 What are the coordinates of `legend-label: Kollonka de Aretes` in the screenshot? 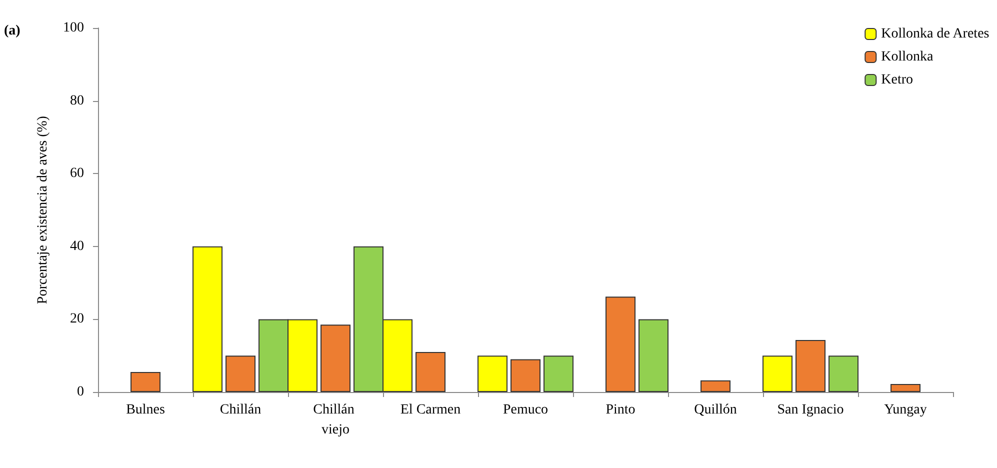 It's located at (935, 34).